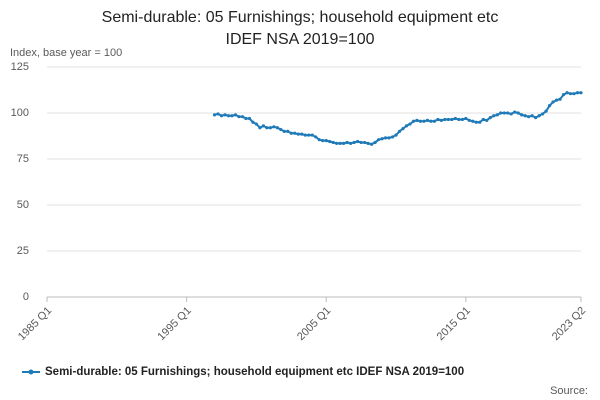 Image resolution: width=600 pixels, height=400 pixels. Describe the element at coordinates (31, 372) in the screenshot. I see `legend-marker` at that location.